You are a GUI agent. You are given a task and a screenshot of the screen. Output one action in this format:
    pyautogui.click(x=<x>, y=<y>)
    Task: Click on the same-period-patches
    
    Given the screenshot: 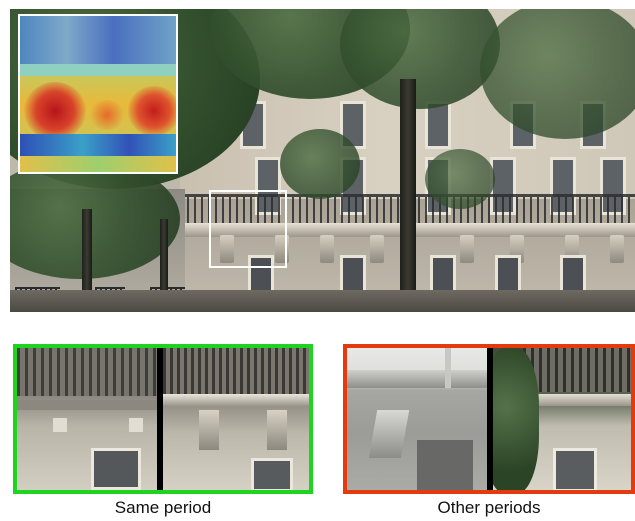 What is the action you would take?
    pyautogui.click(x=163, y=419)
    